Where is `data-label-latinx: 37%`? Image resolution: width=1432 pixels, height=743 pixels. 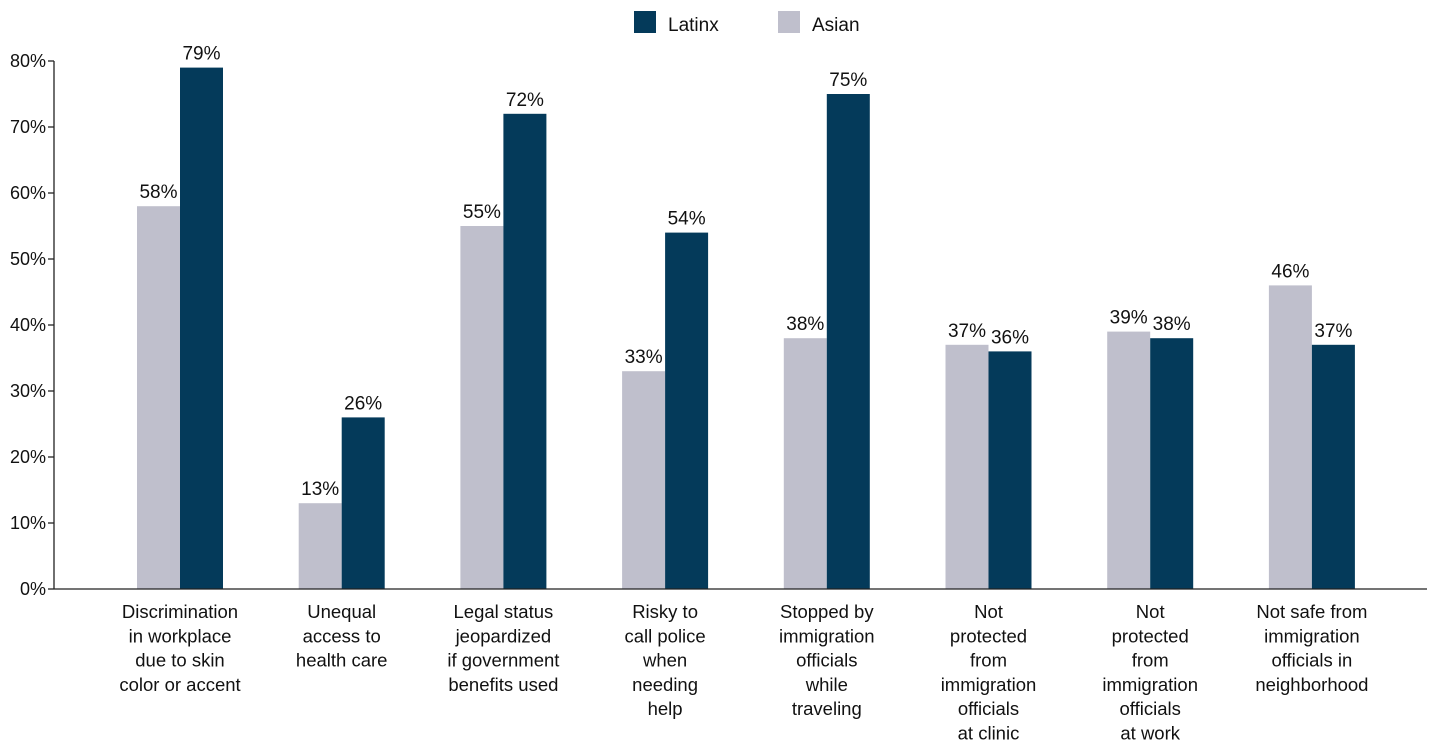 data-label-latinx: 37% is located at coordinates (1333, 331).